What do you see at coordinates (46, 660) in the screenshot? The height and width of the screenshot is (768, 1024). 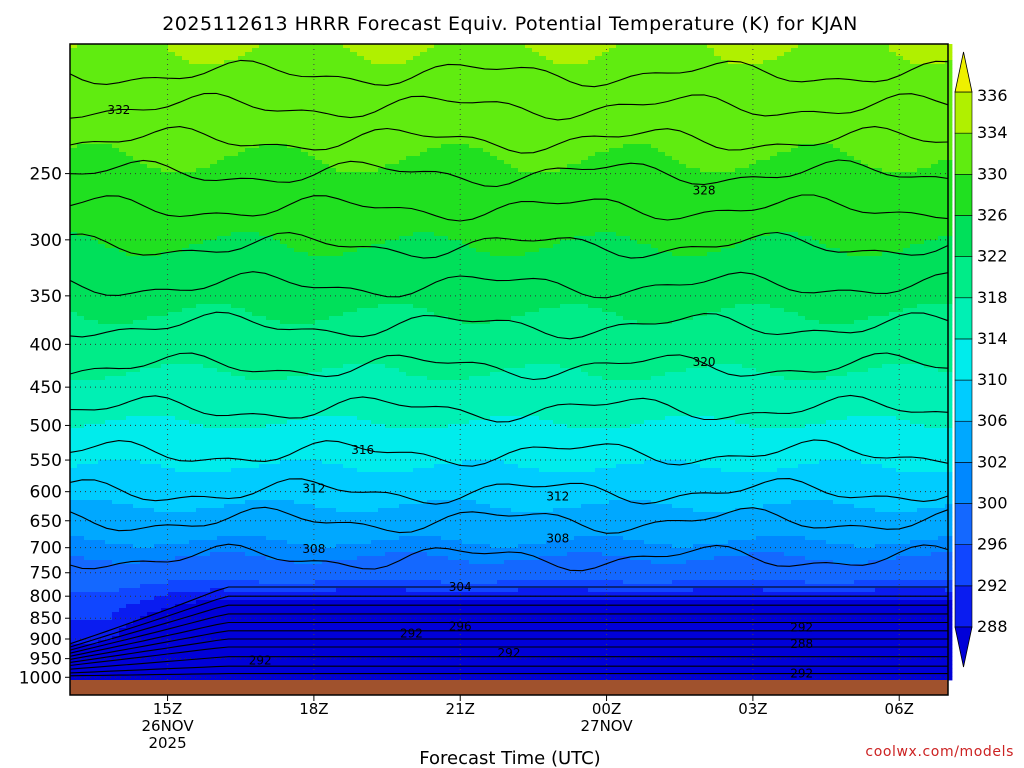 I see `y-tick-label: 950` at bounding box center [46, 660].